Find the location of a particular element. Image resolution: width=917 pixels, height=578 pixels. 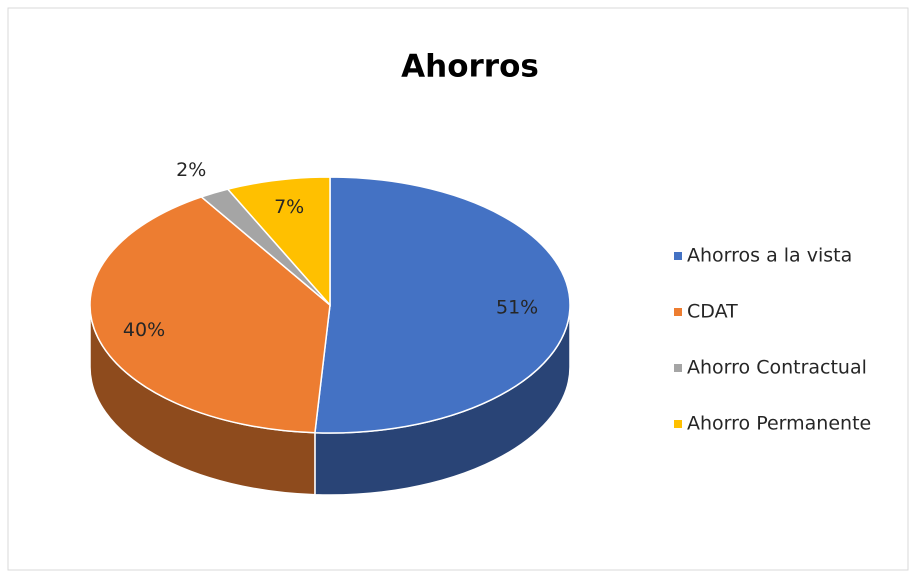

chart-title: Ahorros is located at coordinates (470, 67).